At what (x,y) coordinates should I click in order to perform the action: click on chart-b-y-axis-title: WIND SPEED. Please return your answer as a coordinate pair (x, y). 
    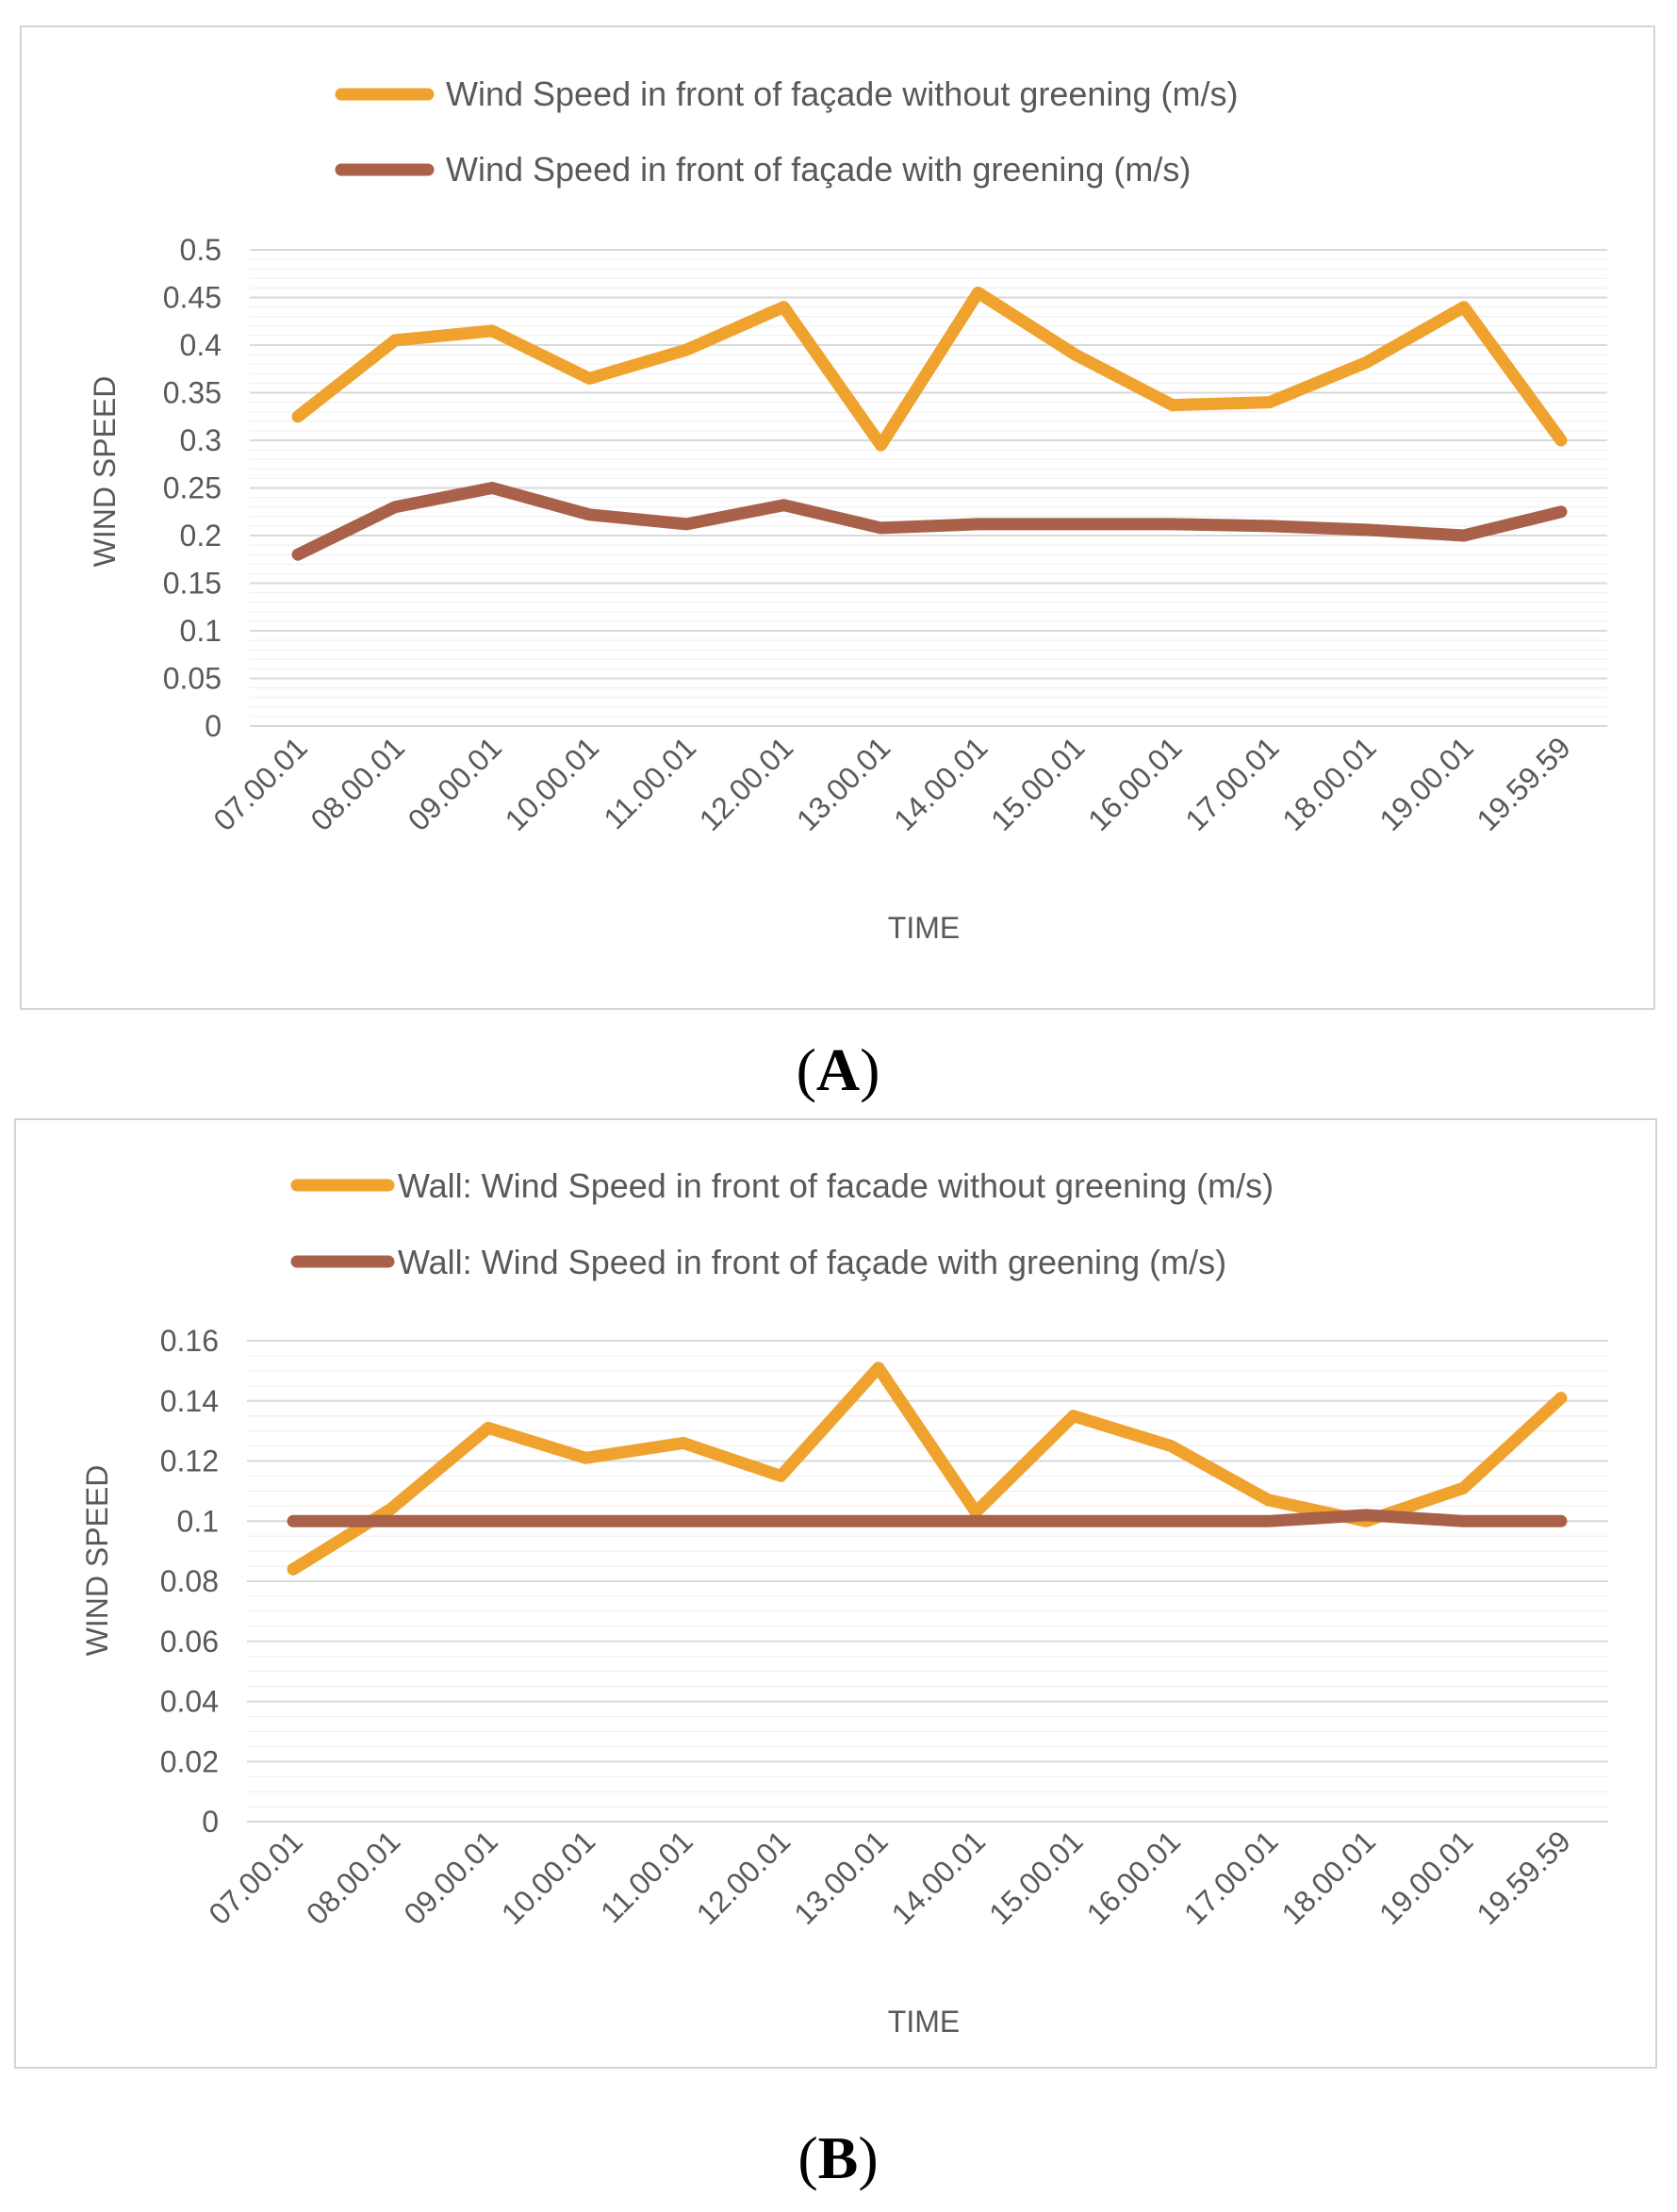
    Looking at the image, I should click on (97, 1561).